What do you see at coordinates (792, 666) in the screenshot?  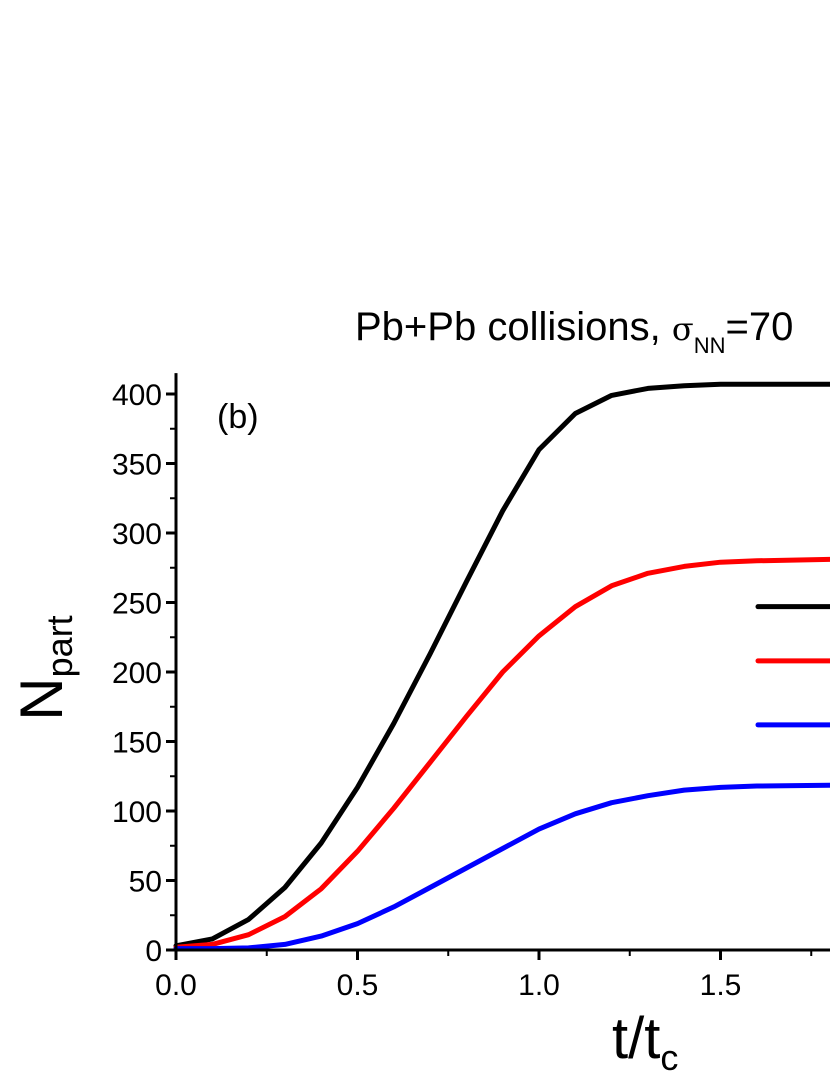 I see `legend-layer` at bounding box center [792, 666].